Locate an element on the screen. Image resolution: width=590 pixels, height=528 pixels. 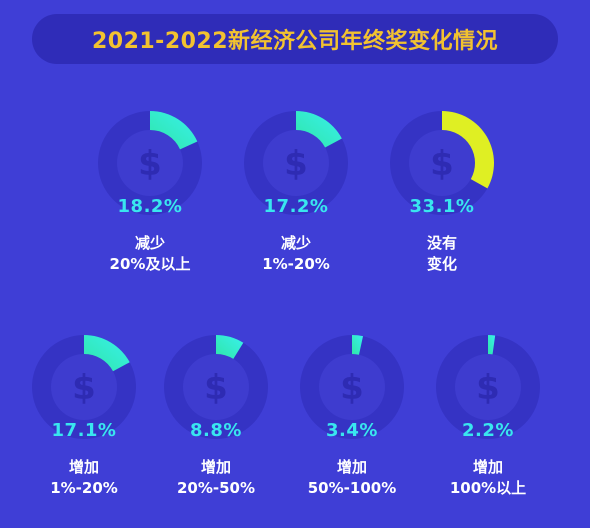
donut-percent-label: 17.1% is located at coordinates (84, 430).